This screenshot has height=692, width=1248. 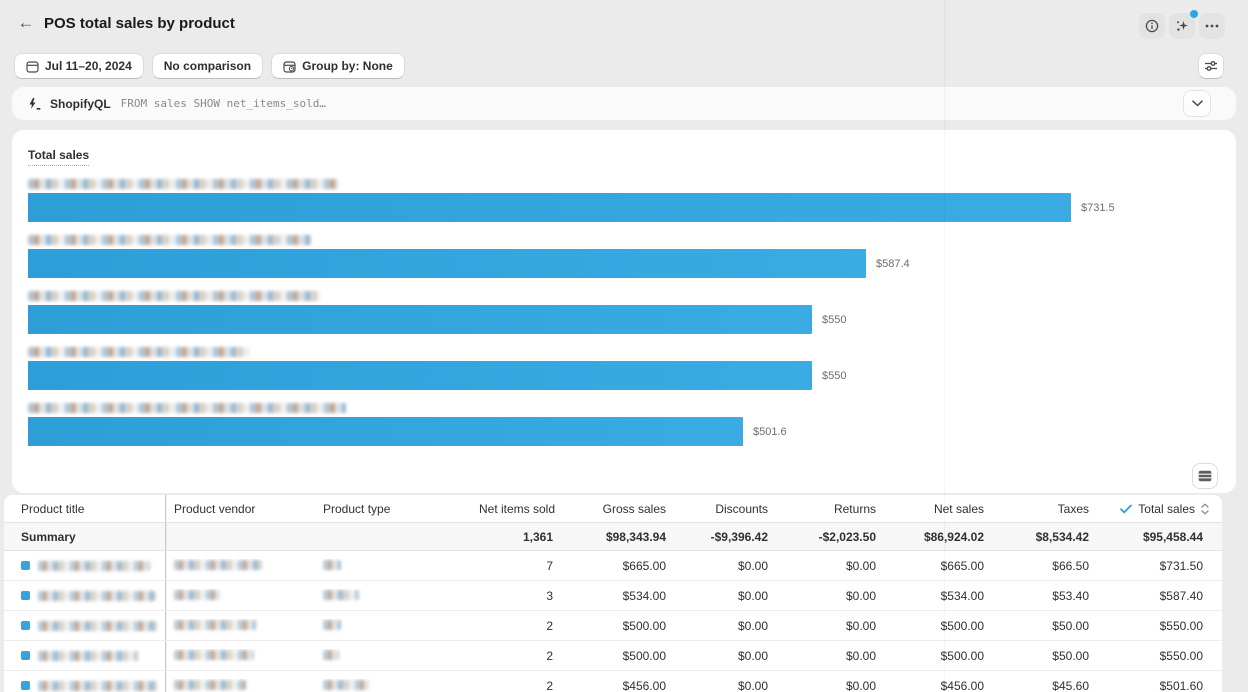 I want to click on net-items-sold-cell: 7, so click(x=549, y=565).